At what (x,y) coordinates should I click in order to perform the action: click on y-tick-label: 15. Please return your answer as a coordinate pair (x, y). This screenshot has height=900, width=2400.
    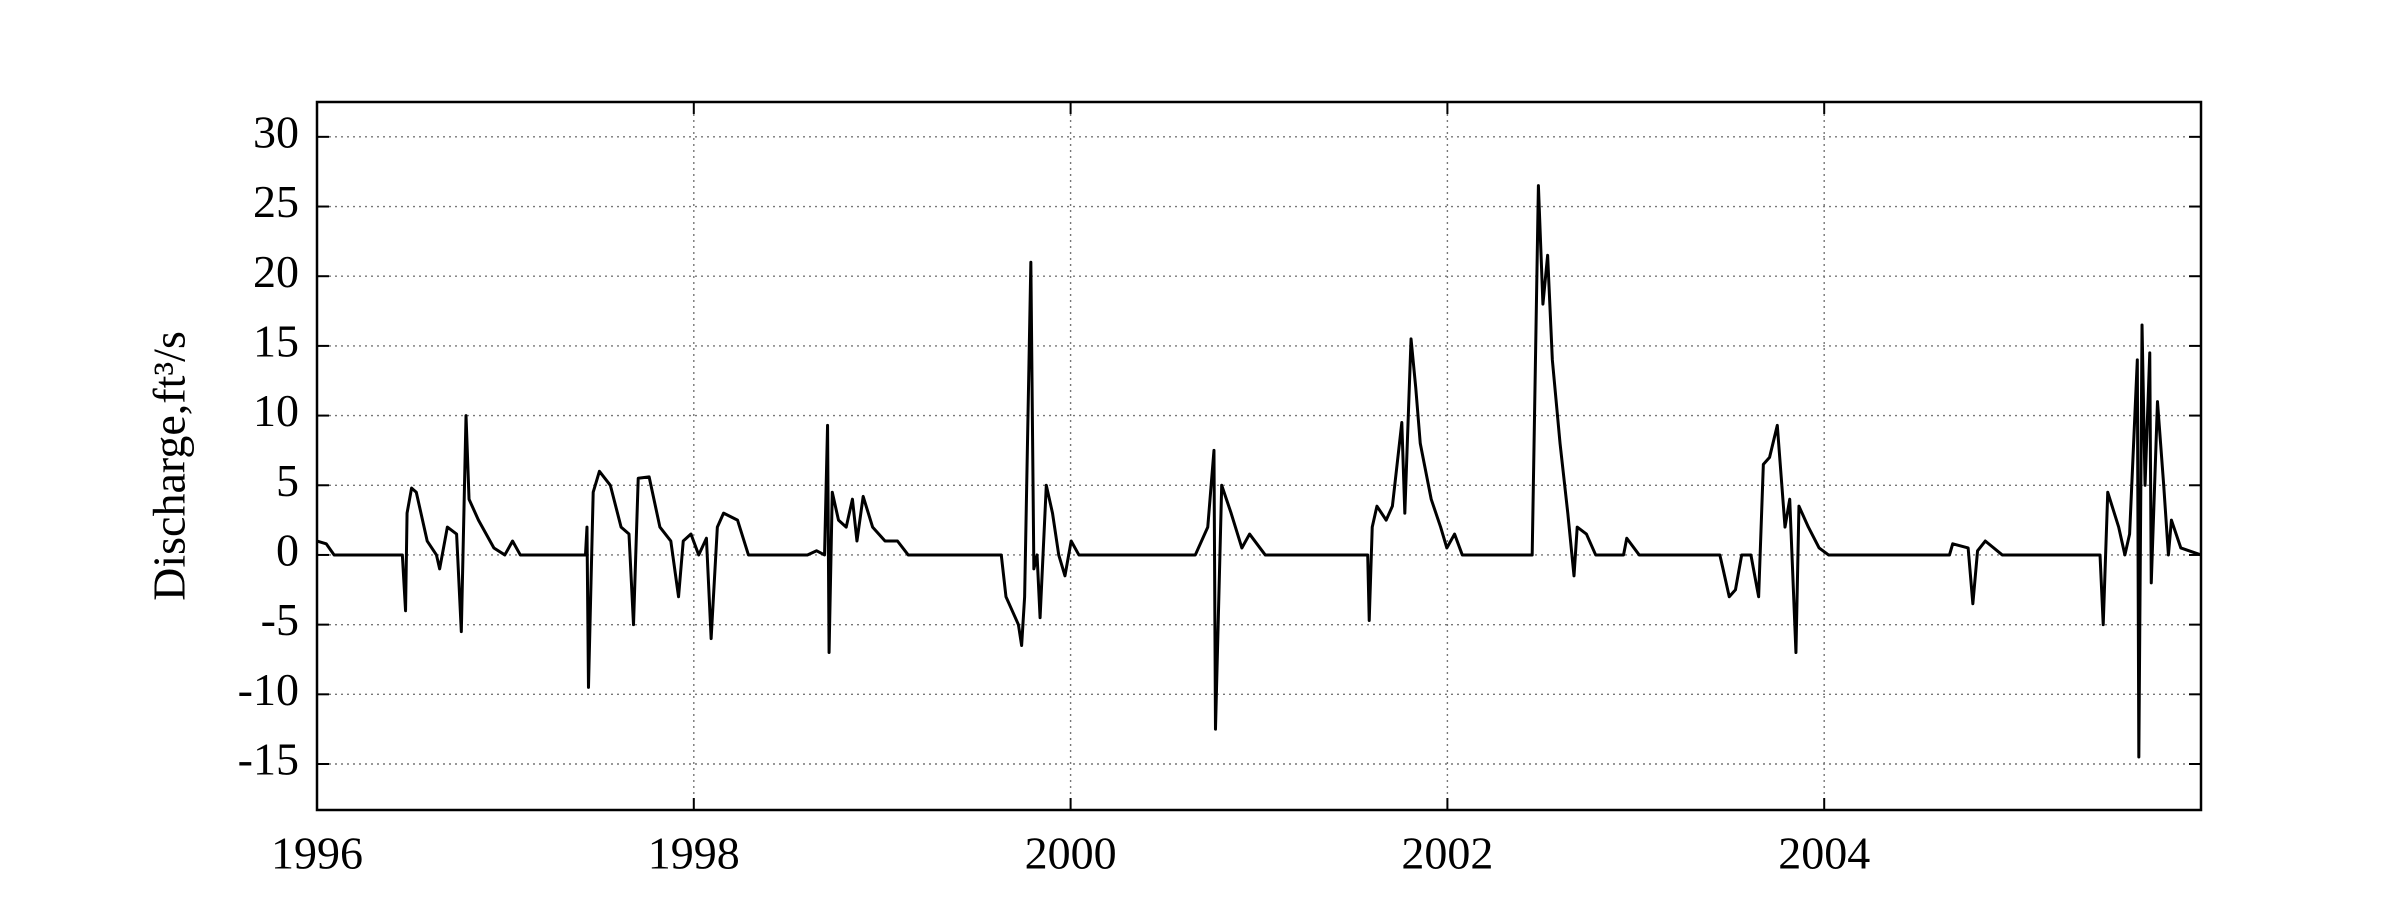
    Looking at the image, I should click on (276, 340).